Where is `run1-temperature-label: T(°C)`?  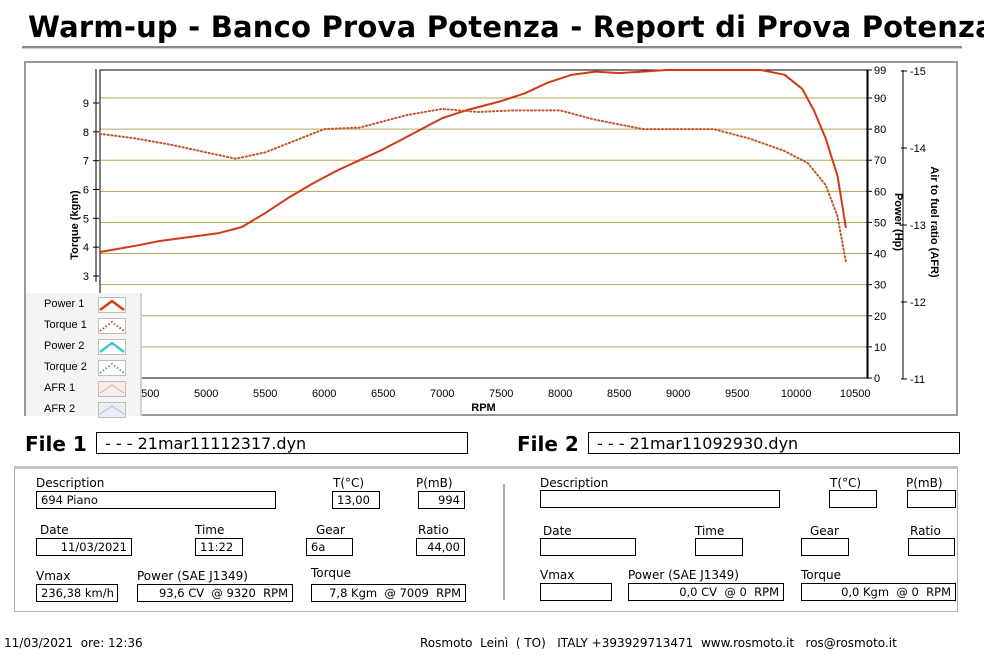 run1-temperature-label: T(°C) is located at coordinates (349, 483).